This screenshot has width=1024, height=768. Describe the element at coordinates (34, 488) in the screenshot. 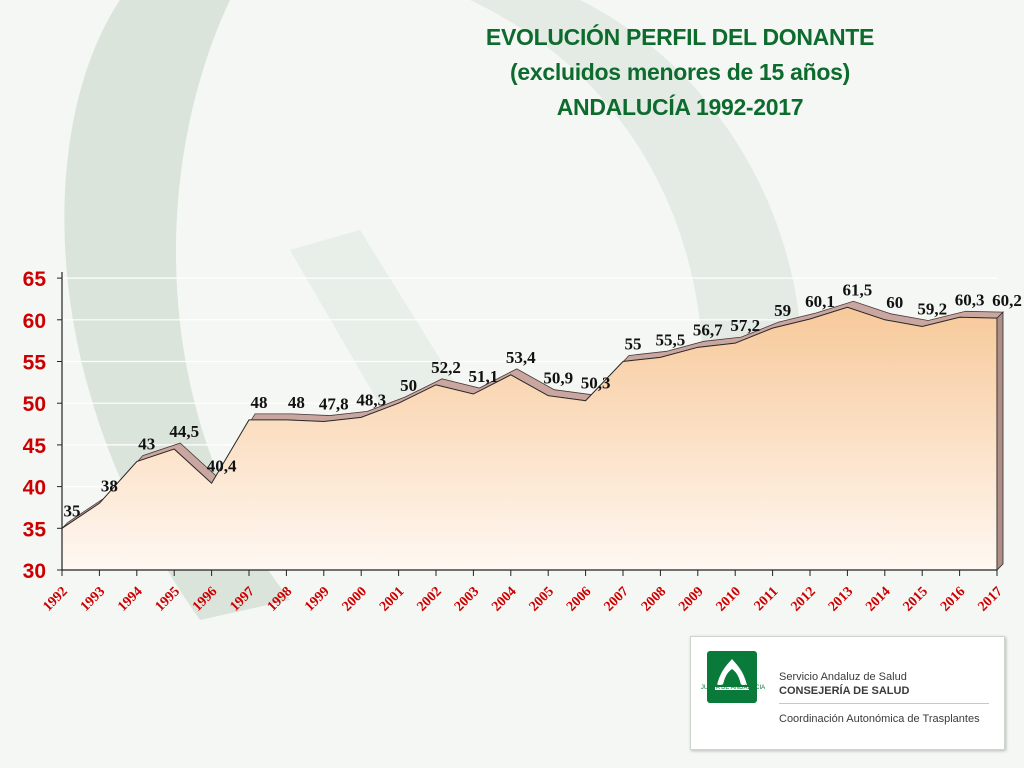

I see `y-tick-label: 40` at that location.